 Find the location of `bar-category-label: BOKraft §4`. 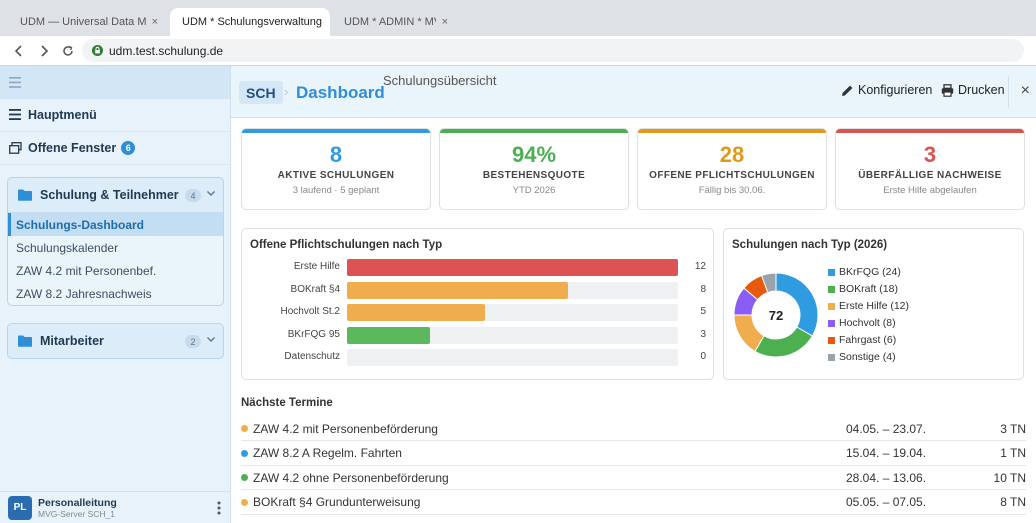

bar-category-label: BOKraft §4 is located at coordinates (315, 289).